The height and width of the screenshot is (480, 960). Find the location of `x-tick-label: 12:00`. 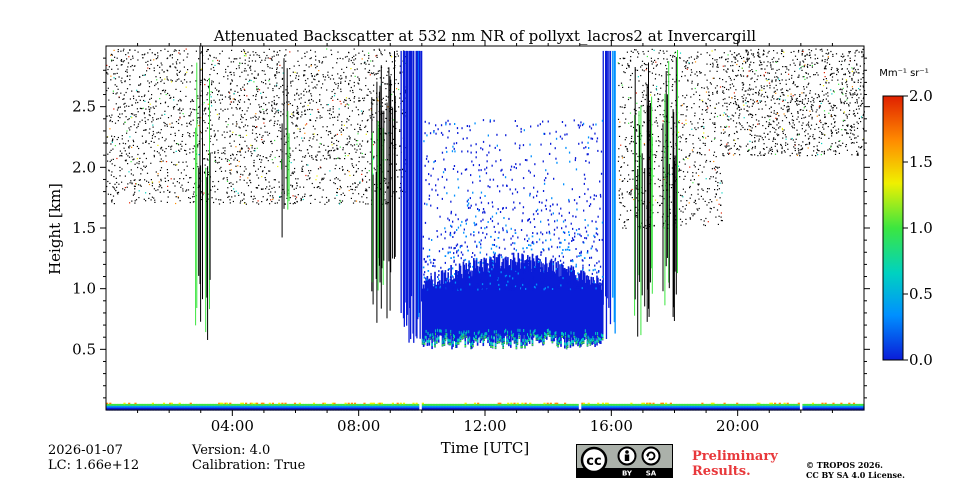

x-tick-label: 12:00 is located at coordinates (484, 426).